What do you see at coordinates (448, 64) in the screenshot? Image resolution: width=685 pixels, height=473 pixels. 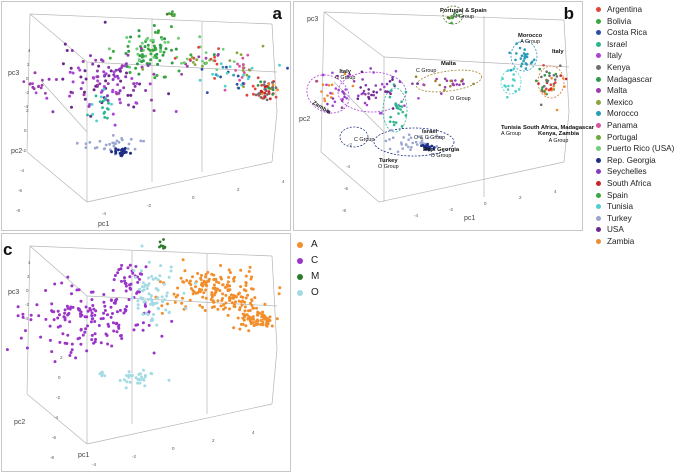 I see `annotation-malta: Malta` at bounding box center [448, 64].